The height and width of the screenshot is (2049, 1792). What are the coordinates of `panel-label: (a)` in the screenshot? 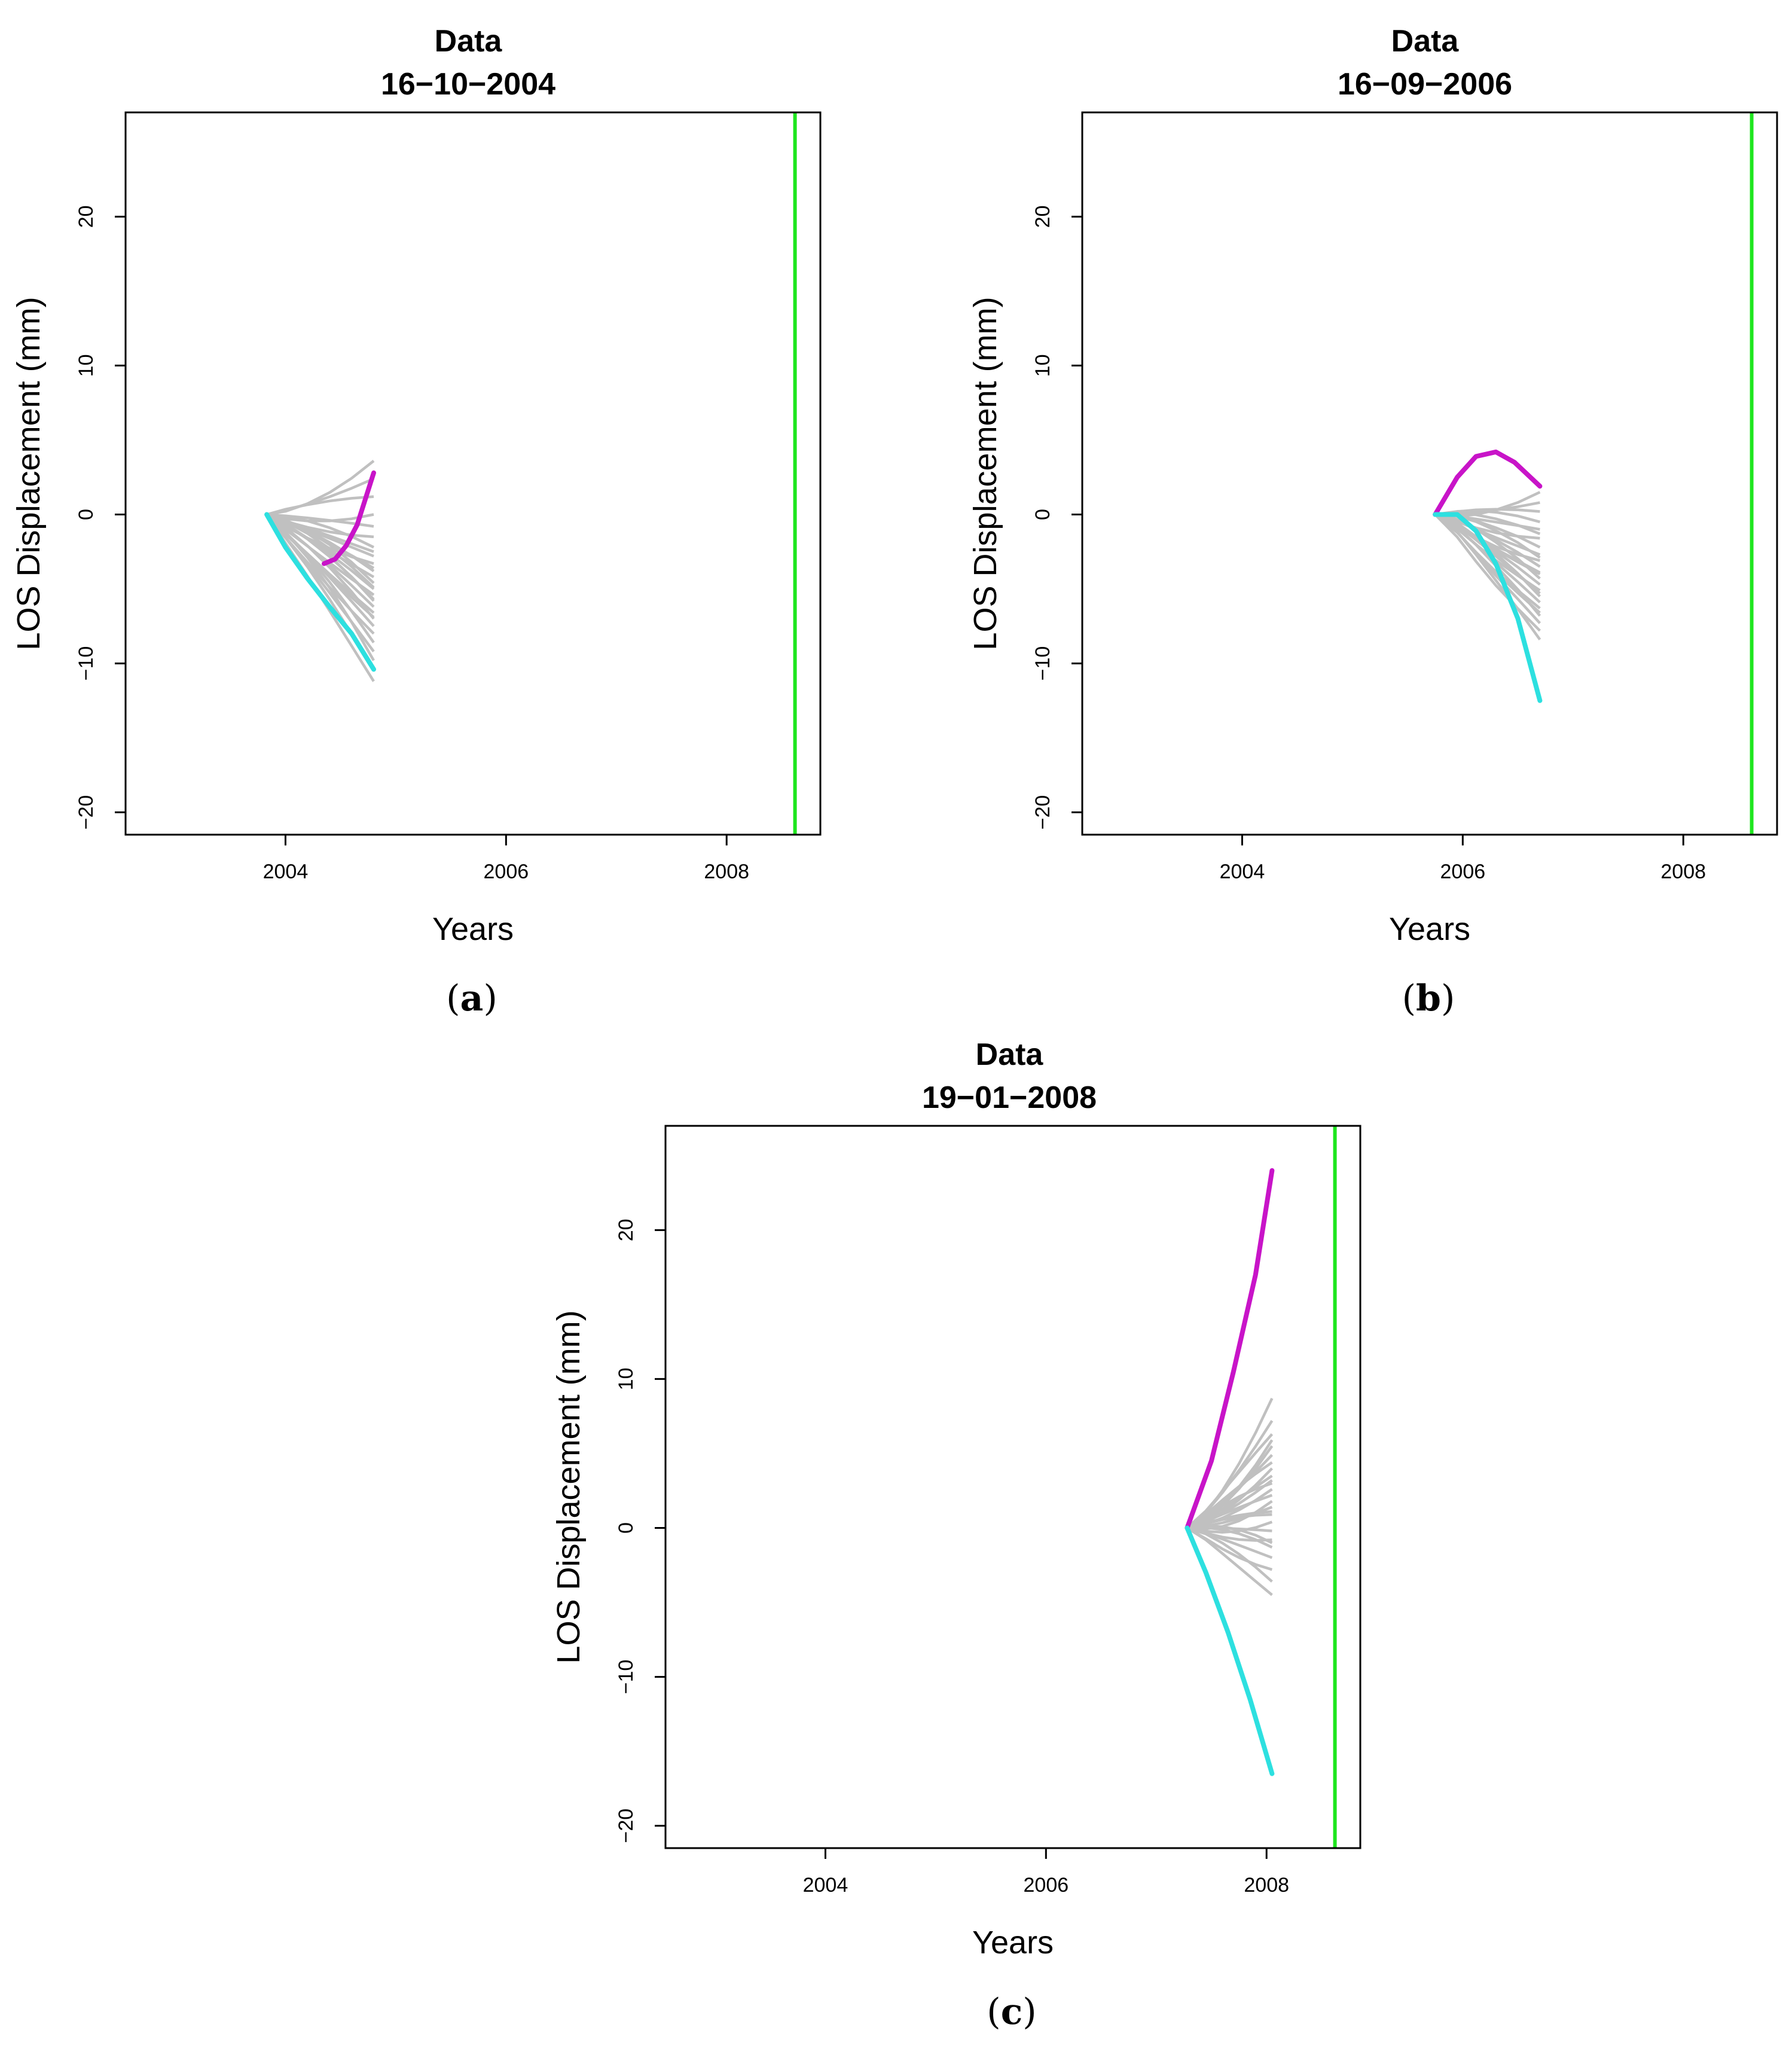 It's located at (471, 998).